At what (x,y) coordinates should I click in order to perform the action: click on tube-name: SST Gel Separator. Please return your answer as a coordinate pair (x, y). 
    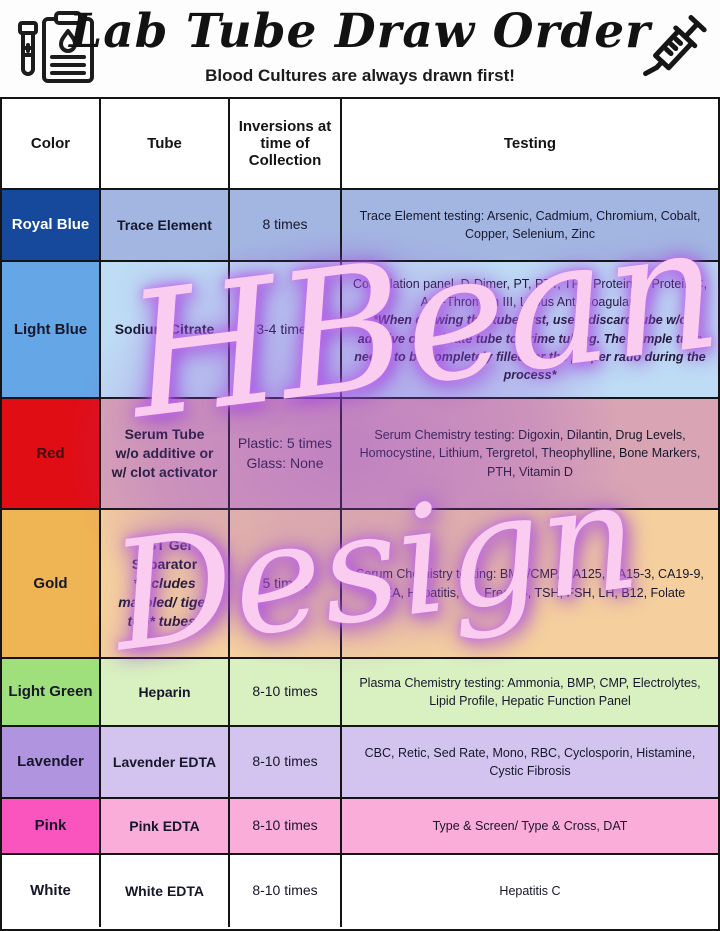
    Looking at the image, I should click on (164, 555).